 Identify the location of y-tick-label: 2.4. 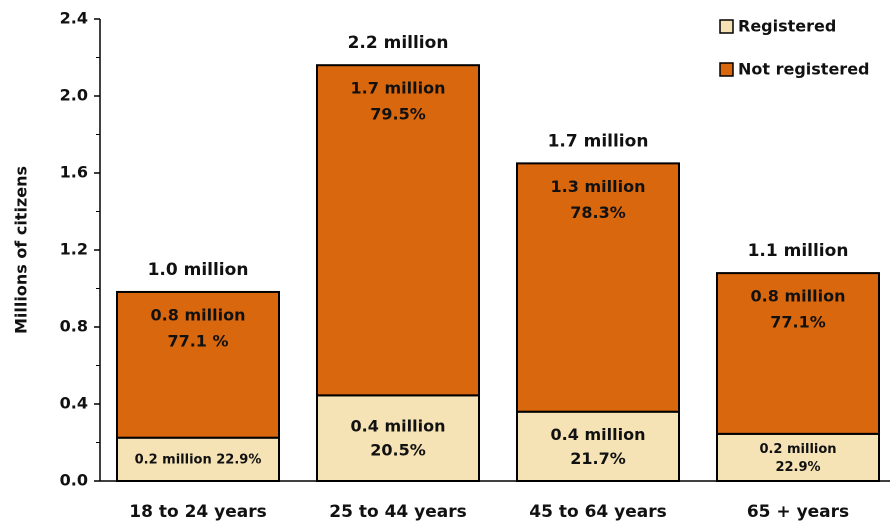
(74, 18).